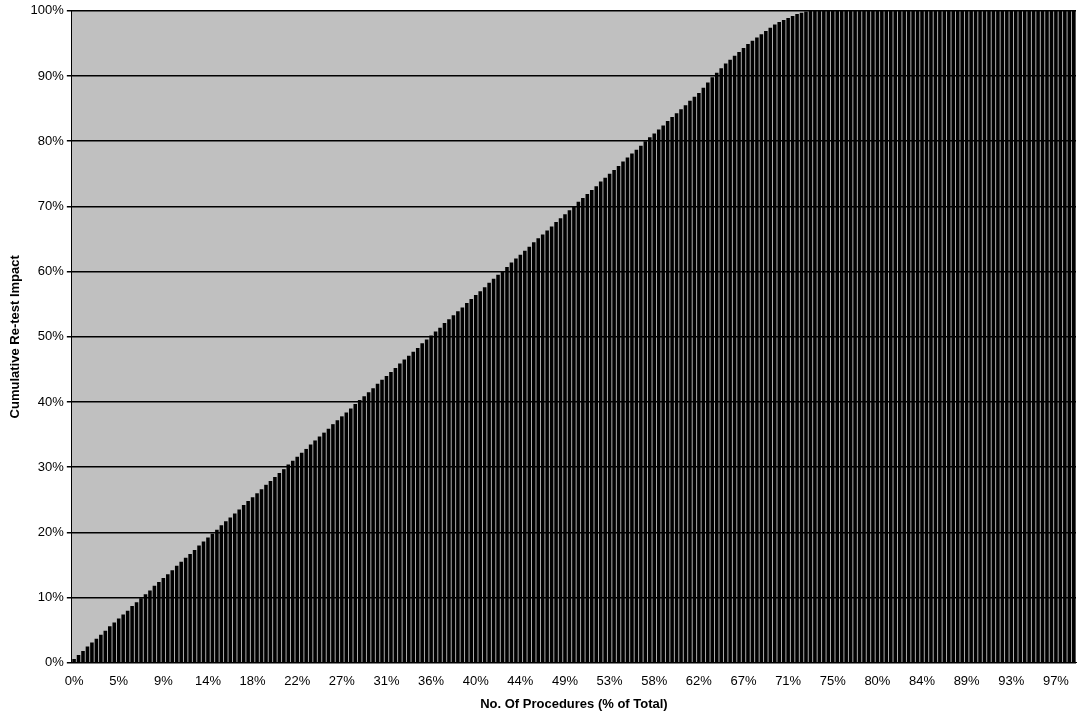 This screenshot has width=1082, height=718. I want to click on y-tick-label: 60%, so click(51, 271).